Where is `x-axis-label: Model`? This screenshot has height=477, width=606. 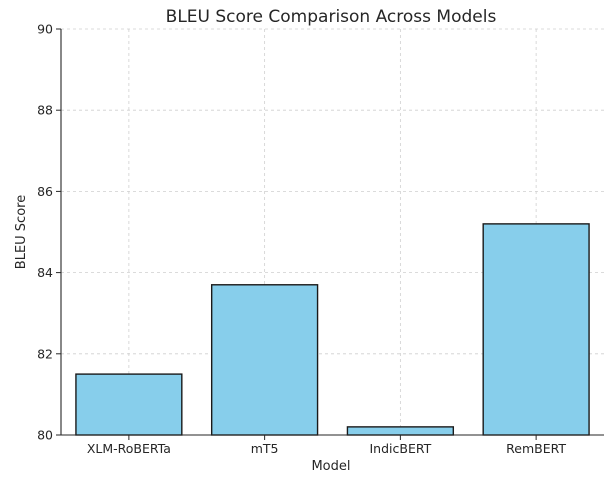
x-axis-label: Model is located at coordinates (330, 466).